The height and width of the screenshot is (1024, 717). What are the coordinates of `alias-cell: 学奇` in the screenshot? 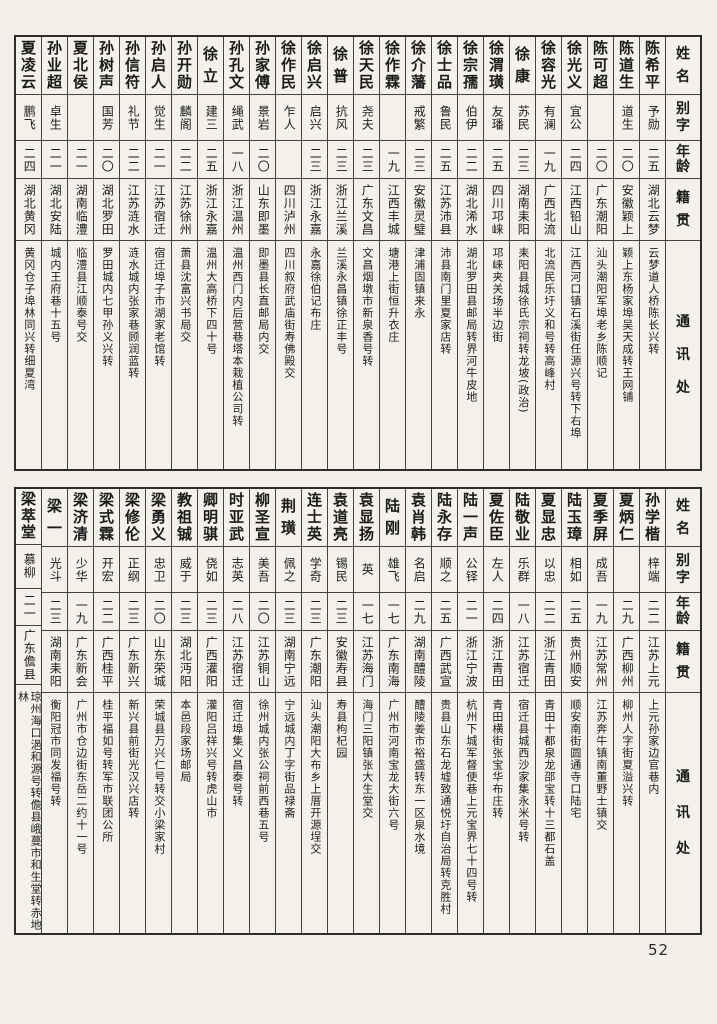 It's located at (314, 570).